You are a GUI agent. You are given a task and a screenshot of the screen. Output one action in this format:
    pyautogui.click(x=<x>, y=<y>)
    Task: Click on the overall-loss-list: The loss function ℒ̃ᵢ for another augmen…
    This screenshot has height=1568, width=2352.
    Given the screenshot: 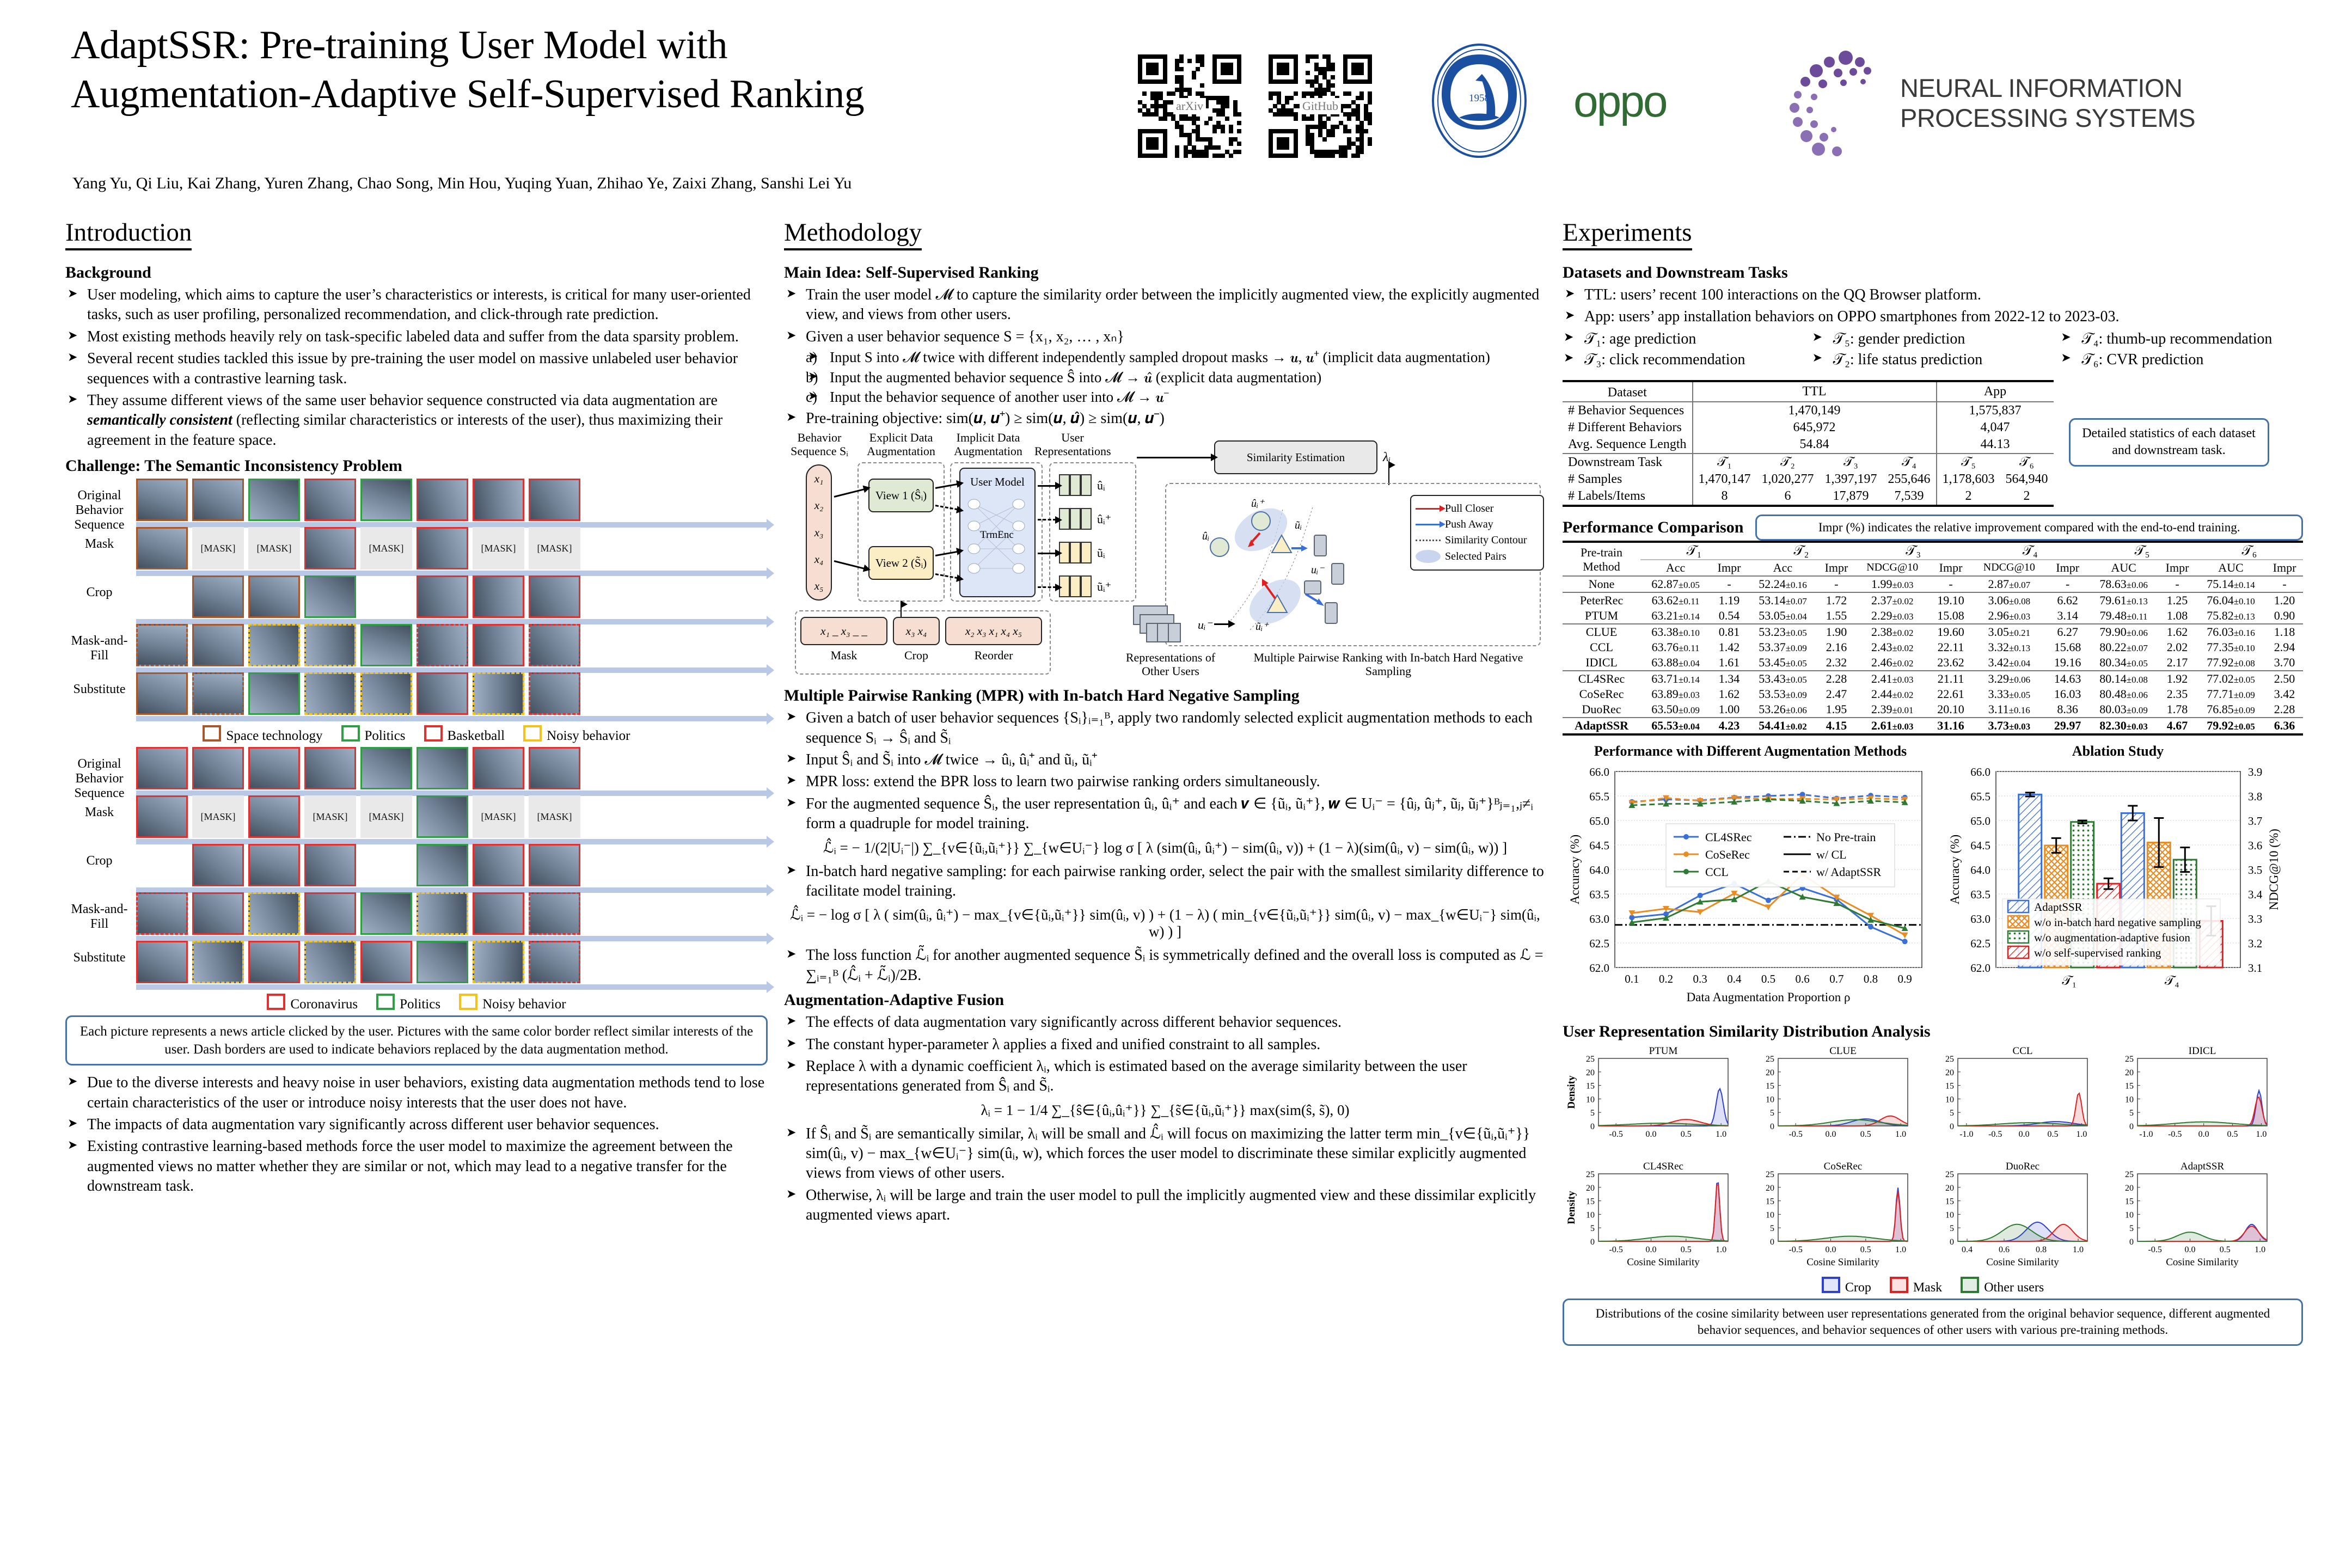 What is the action you would take?
    pyautogui.click(x=1165, y=965)
    